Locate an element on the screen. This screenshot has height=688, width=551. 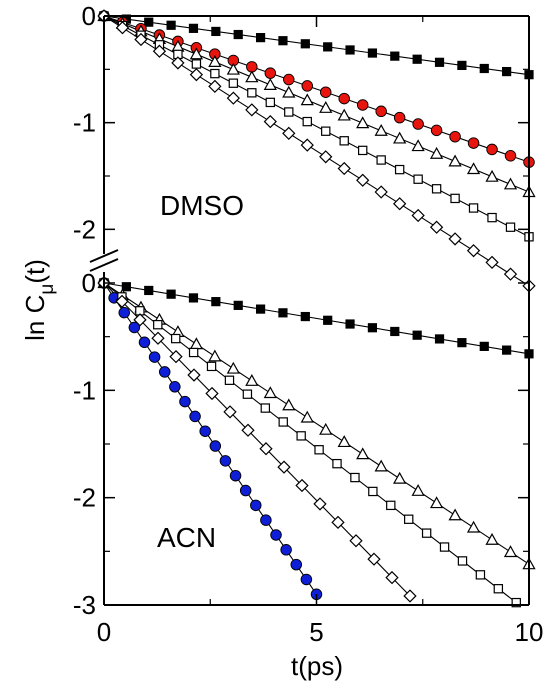
panel-label-acn: ACN is located at coordinates (186, 537).